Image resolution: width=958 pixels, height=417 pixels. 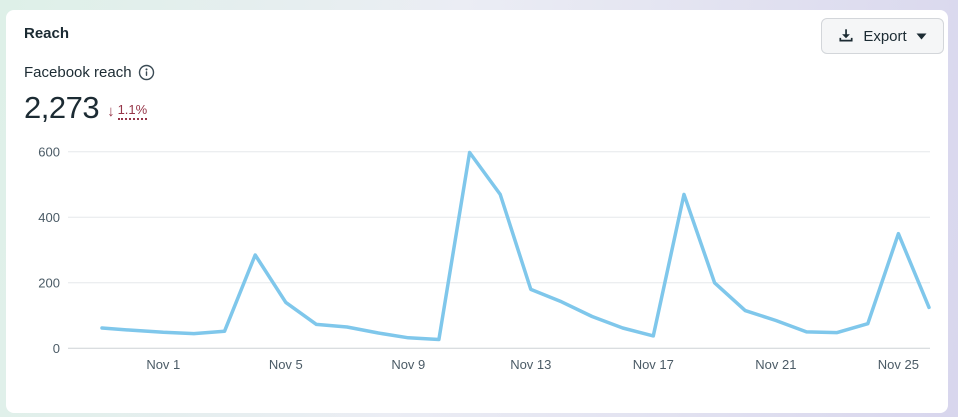 I want to click on metric-label: Facebook reach, so click(x=78, y=72).